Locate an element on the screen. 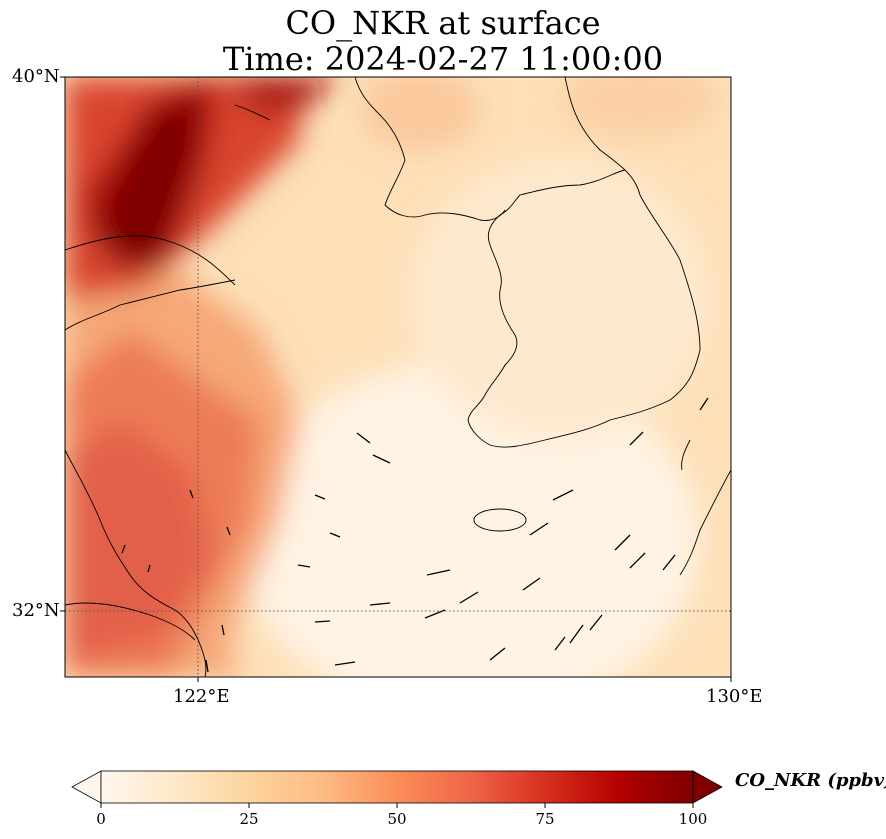  lat-tick-label-40: 40°N is located at coordinates (36, 76).